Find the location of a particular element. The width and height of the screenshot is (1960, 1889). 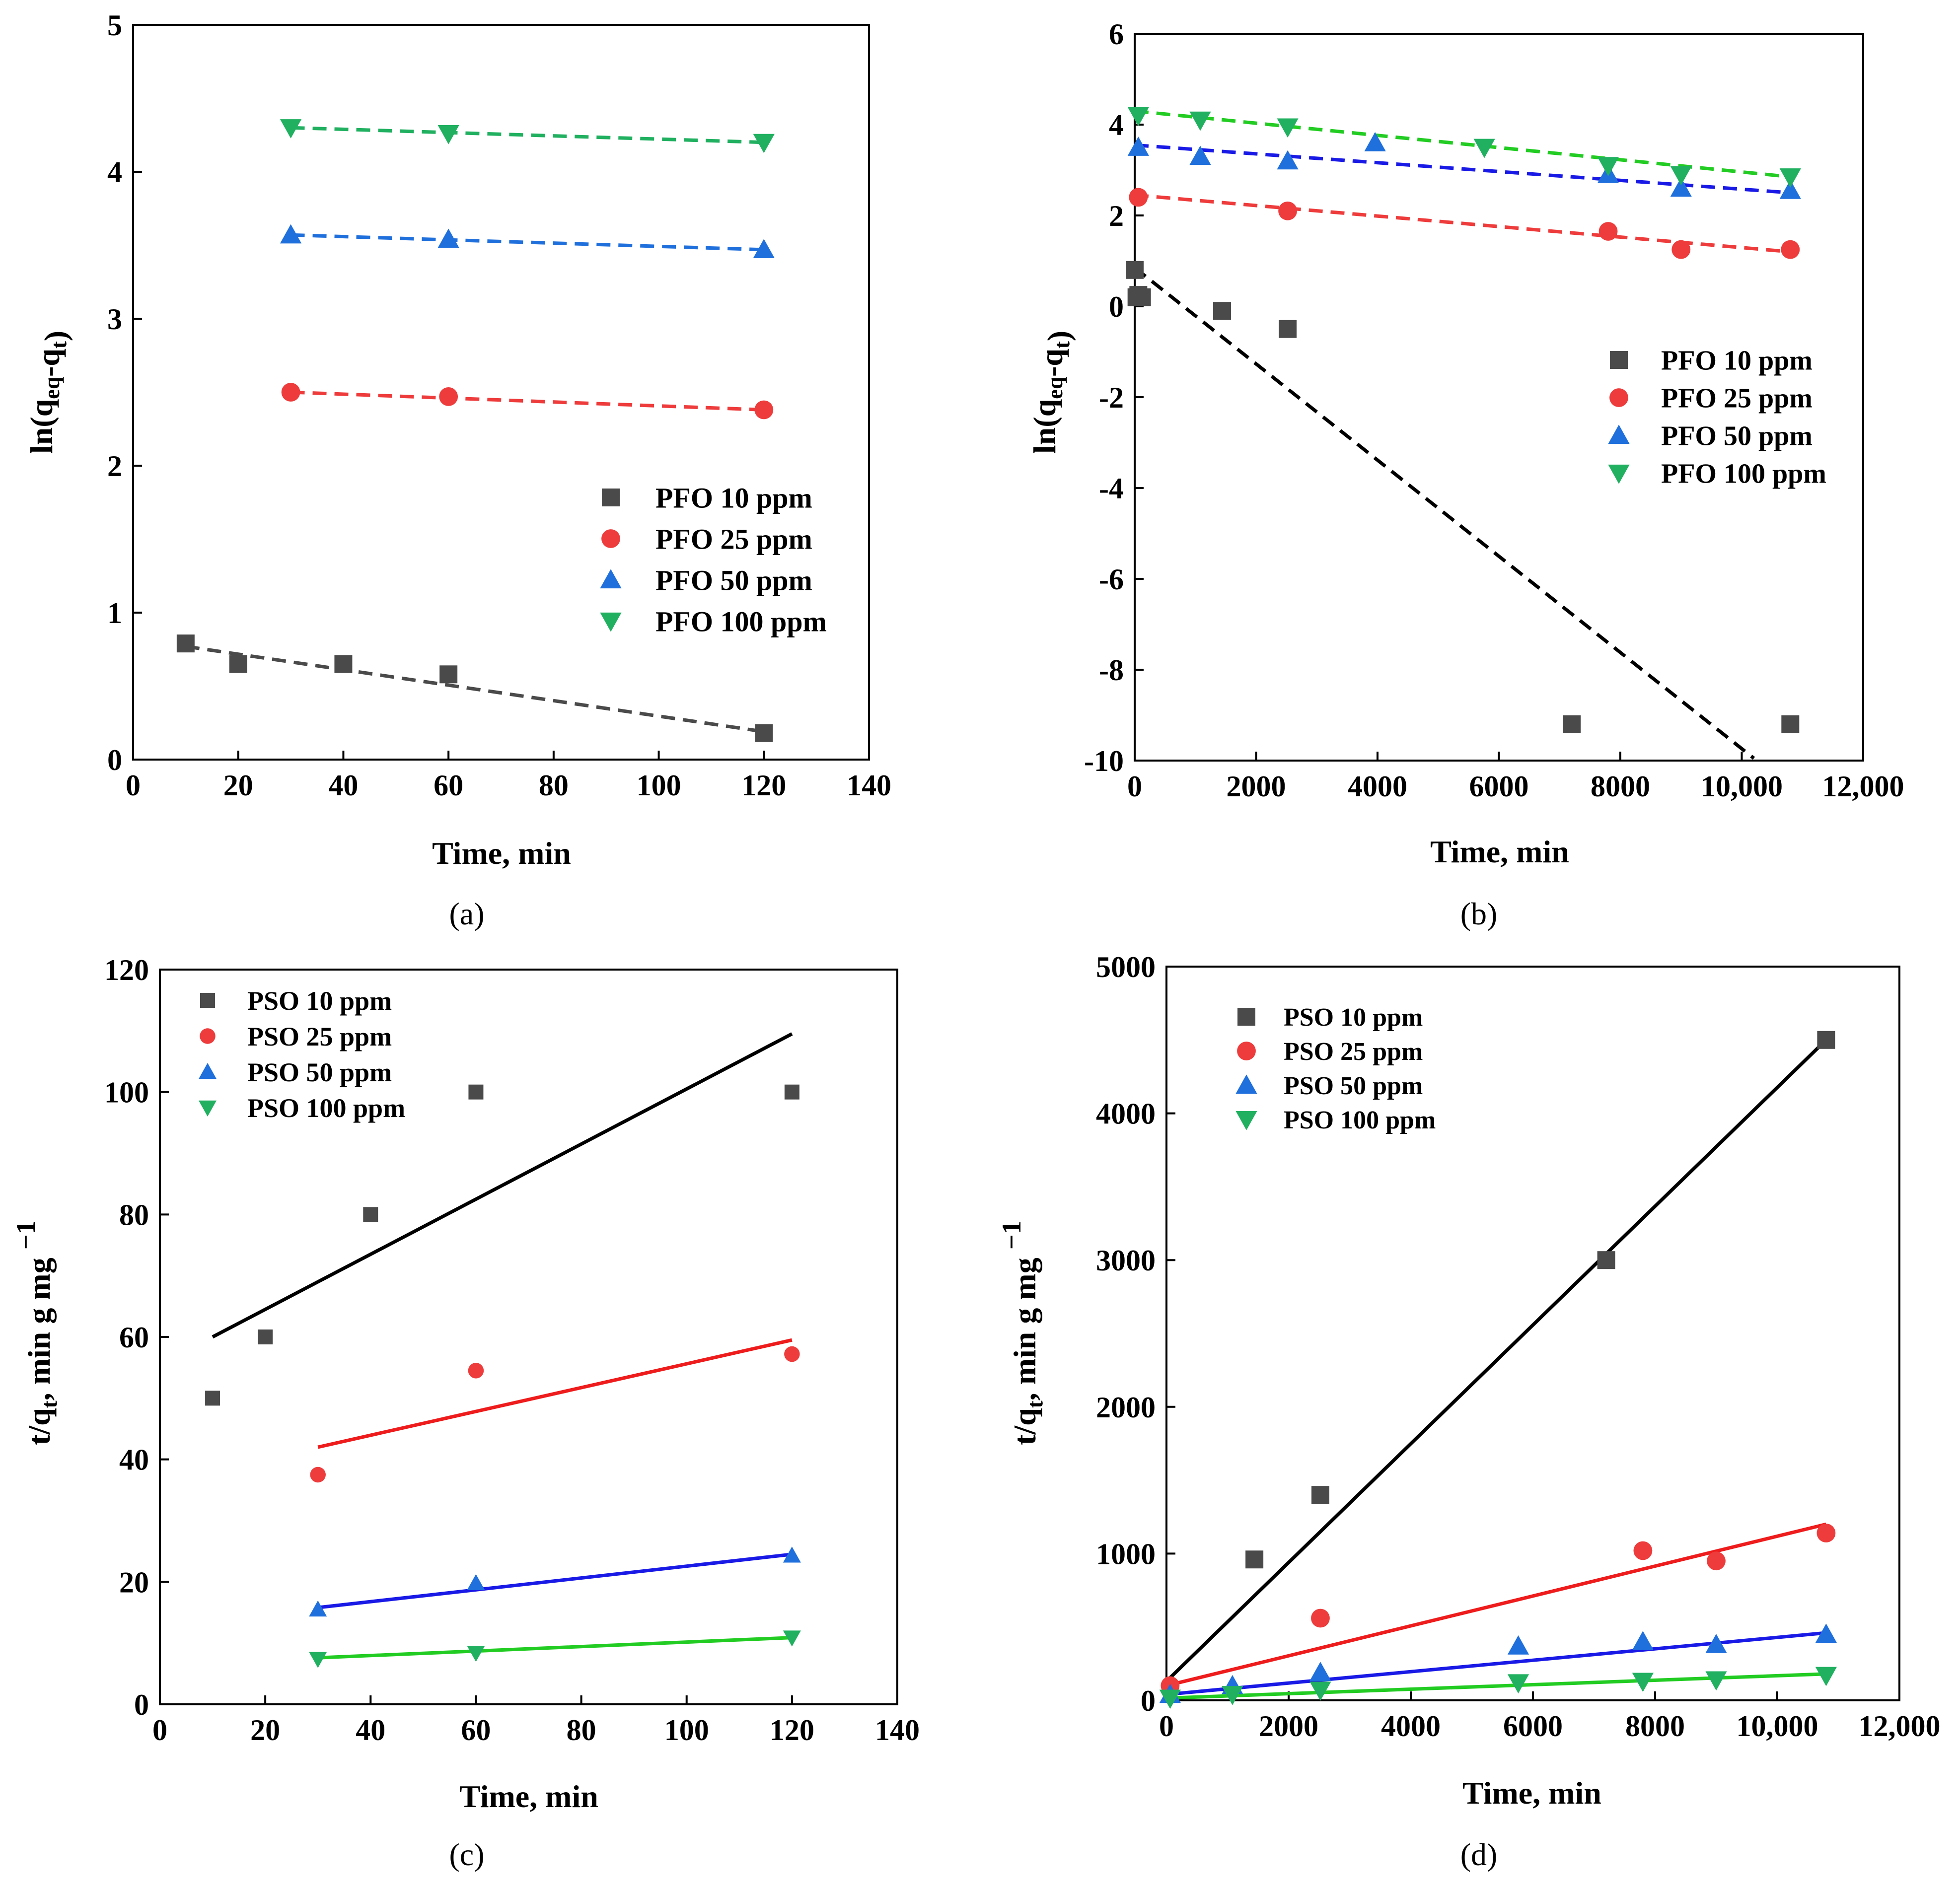

y-tick-label: 4000 is located at coordinates (1126, 1114).